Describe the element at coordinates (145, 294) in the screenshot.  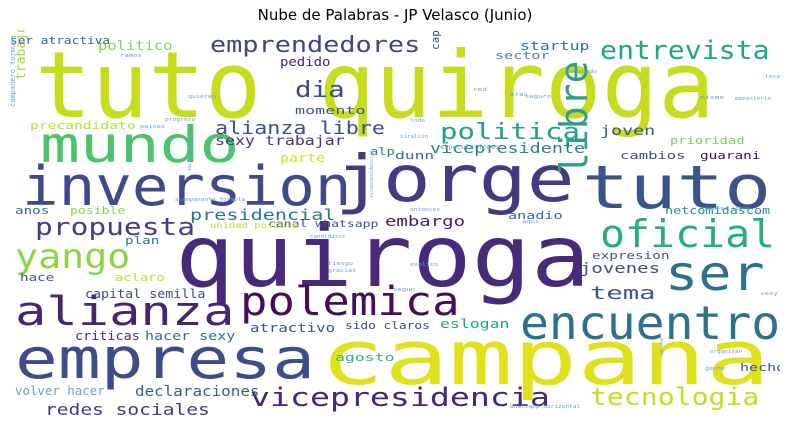
I see `word-capital-semilla: capital semilla` at that location.